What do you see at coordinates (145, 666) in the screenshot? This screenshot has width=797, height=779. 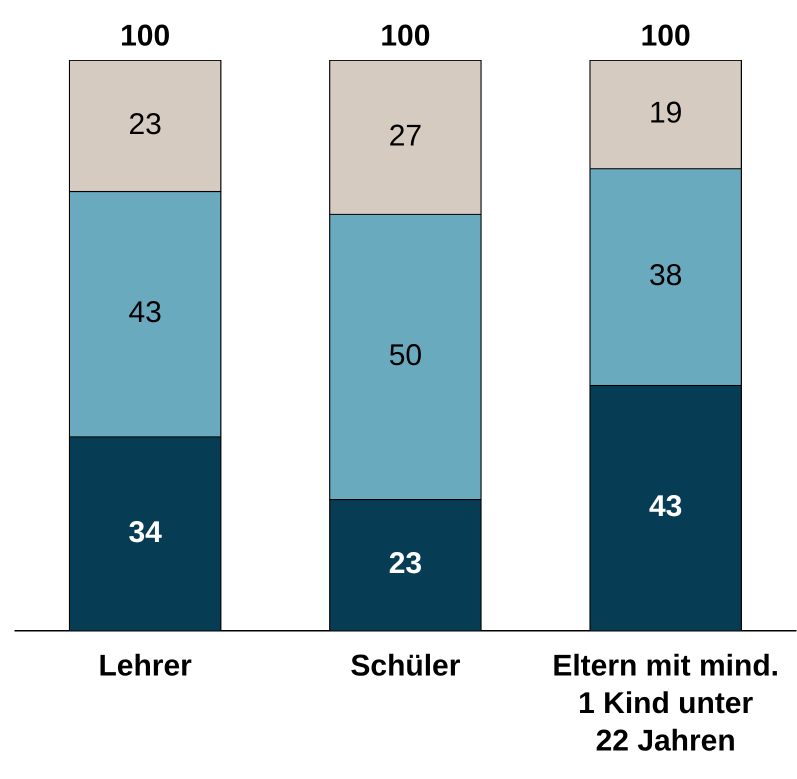 I see `x-tick-label: Lehrer` at bounding box center [145, 666].